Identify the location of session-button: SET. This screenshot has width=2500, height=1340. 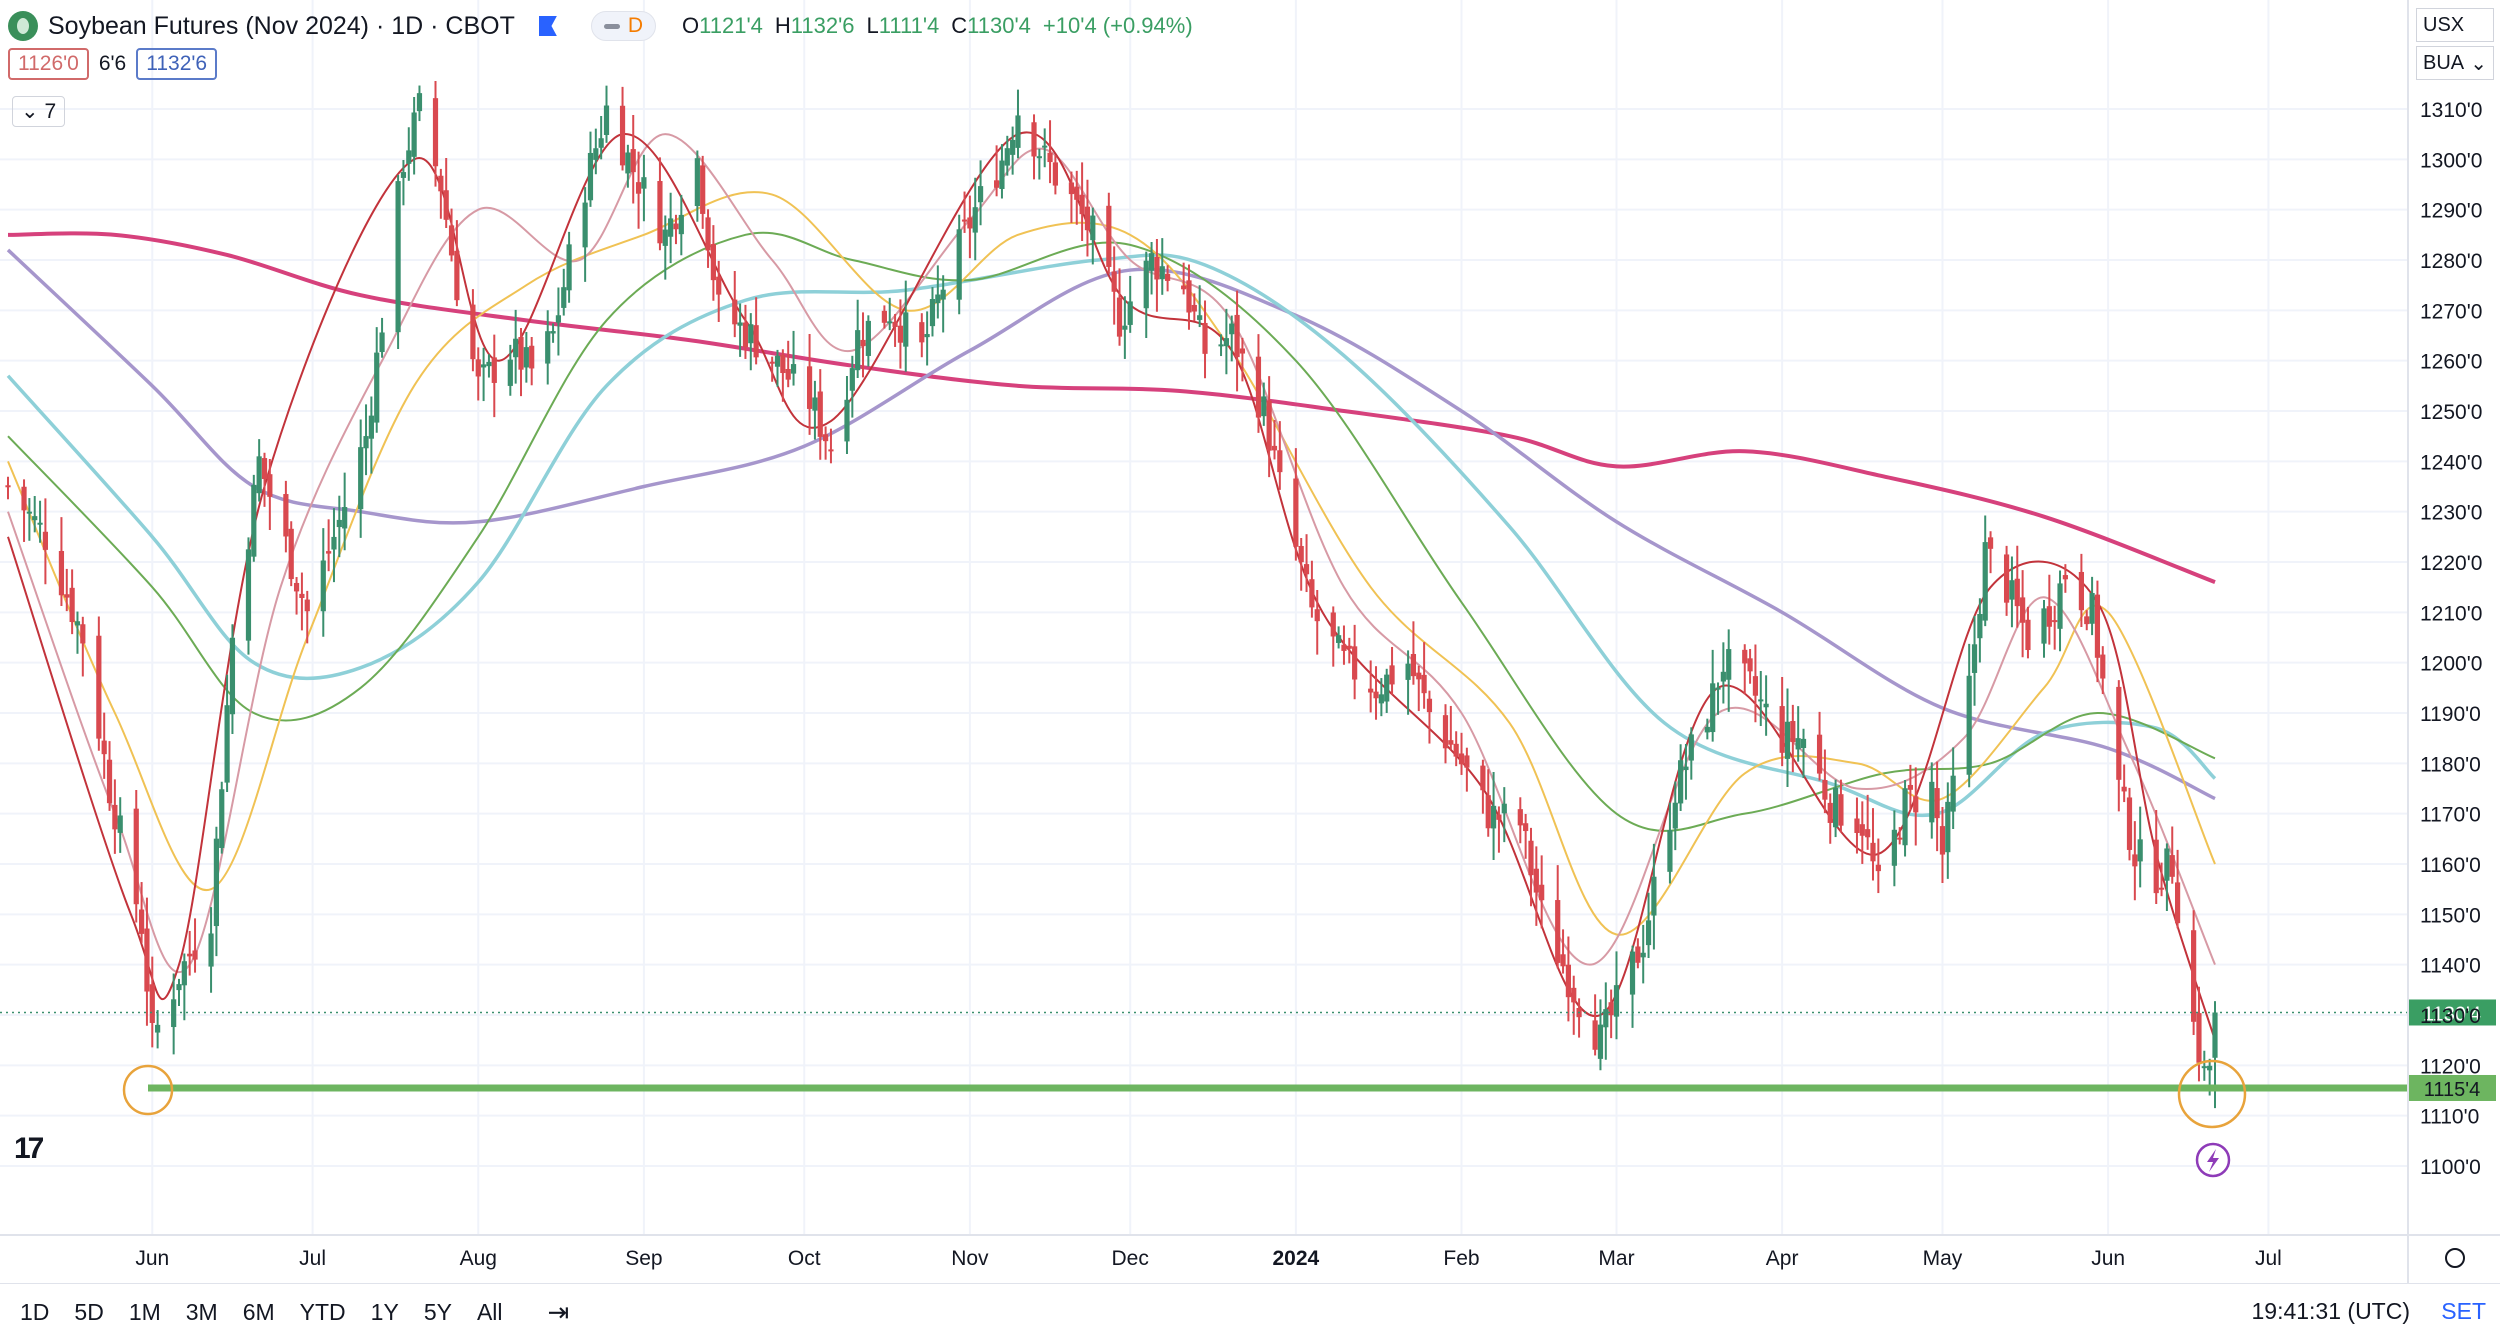
(2463, 1311).